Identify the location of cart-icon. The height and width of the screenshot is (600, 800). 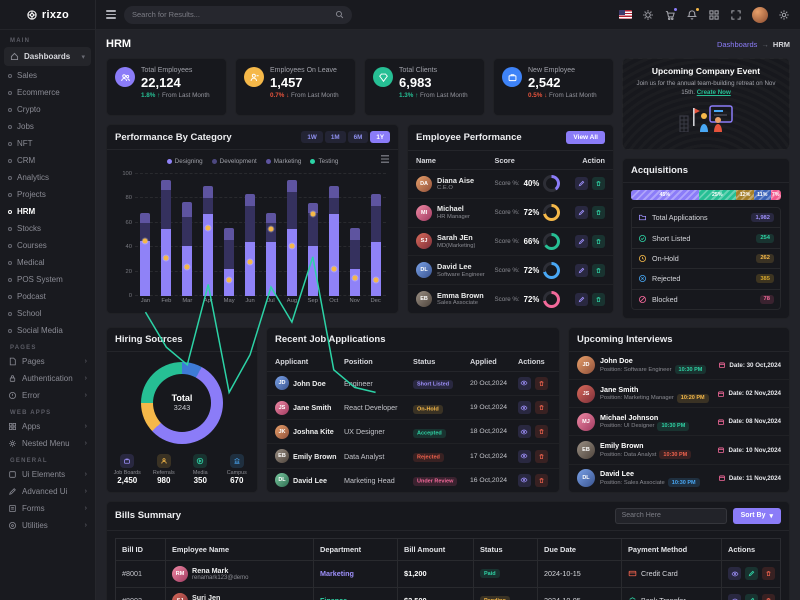
(671, 13).